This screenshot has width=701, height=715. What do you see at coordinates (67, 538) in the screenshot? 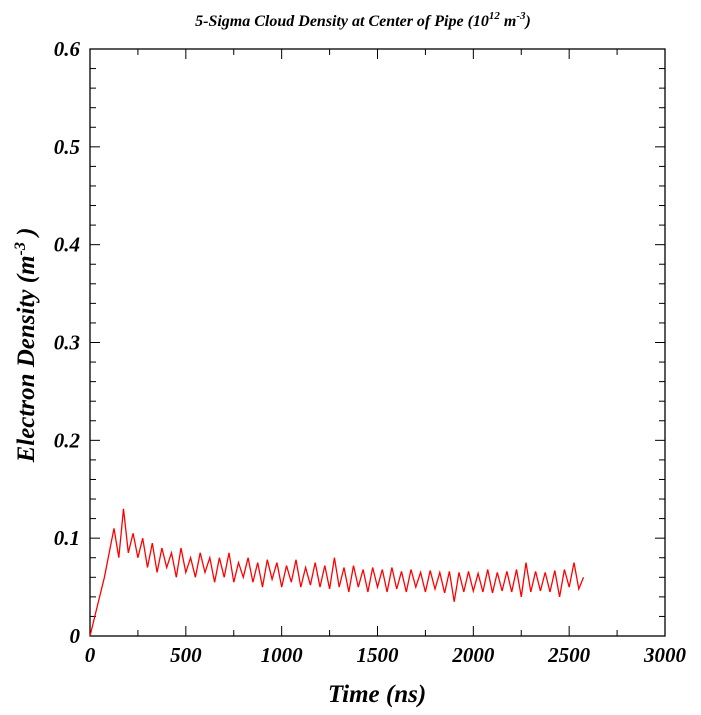
I see `y-tick-label: 0.1` at bounding box center [67, 538].